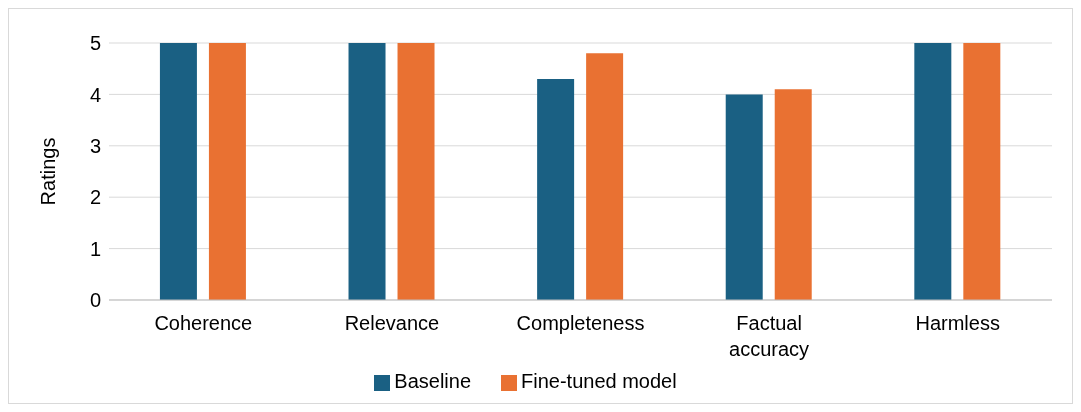 The width and height of the screenshot is (1081, 412). What do you see at coordinates (95, 248) in the screenshot?
I see `y-tick-label: 1` at bounding box center [95, 248].